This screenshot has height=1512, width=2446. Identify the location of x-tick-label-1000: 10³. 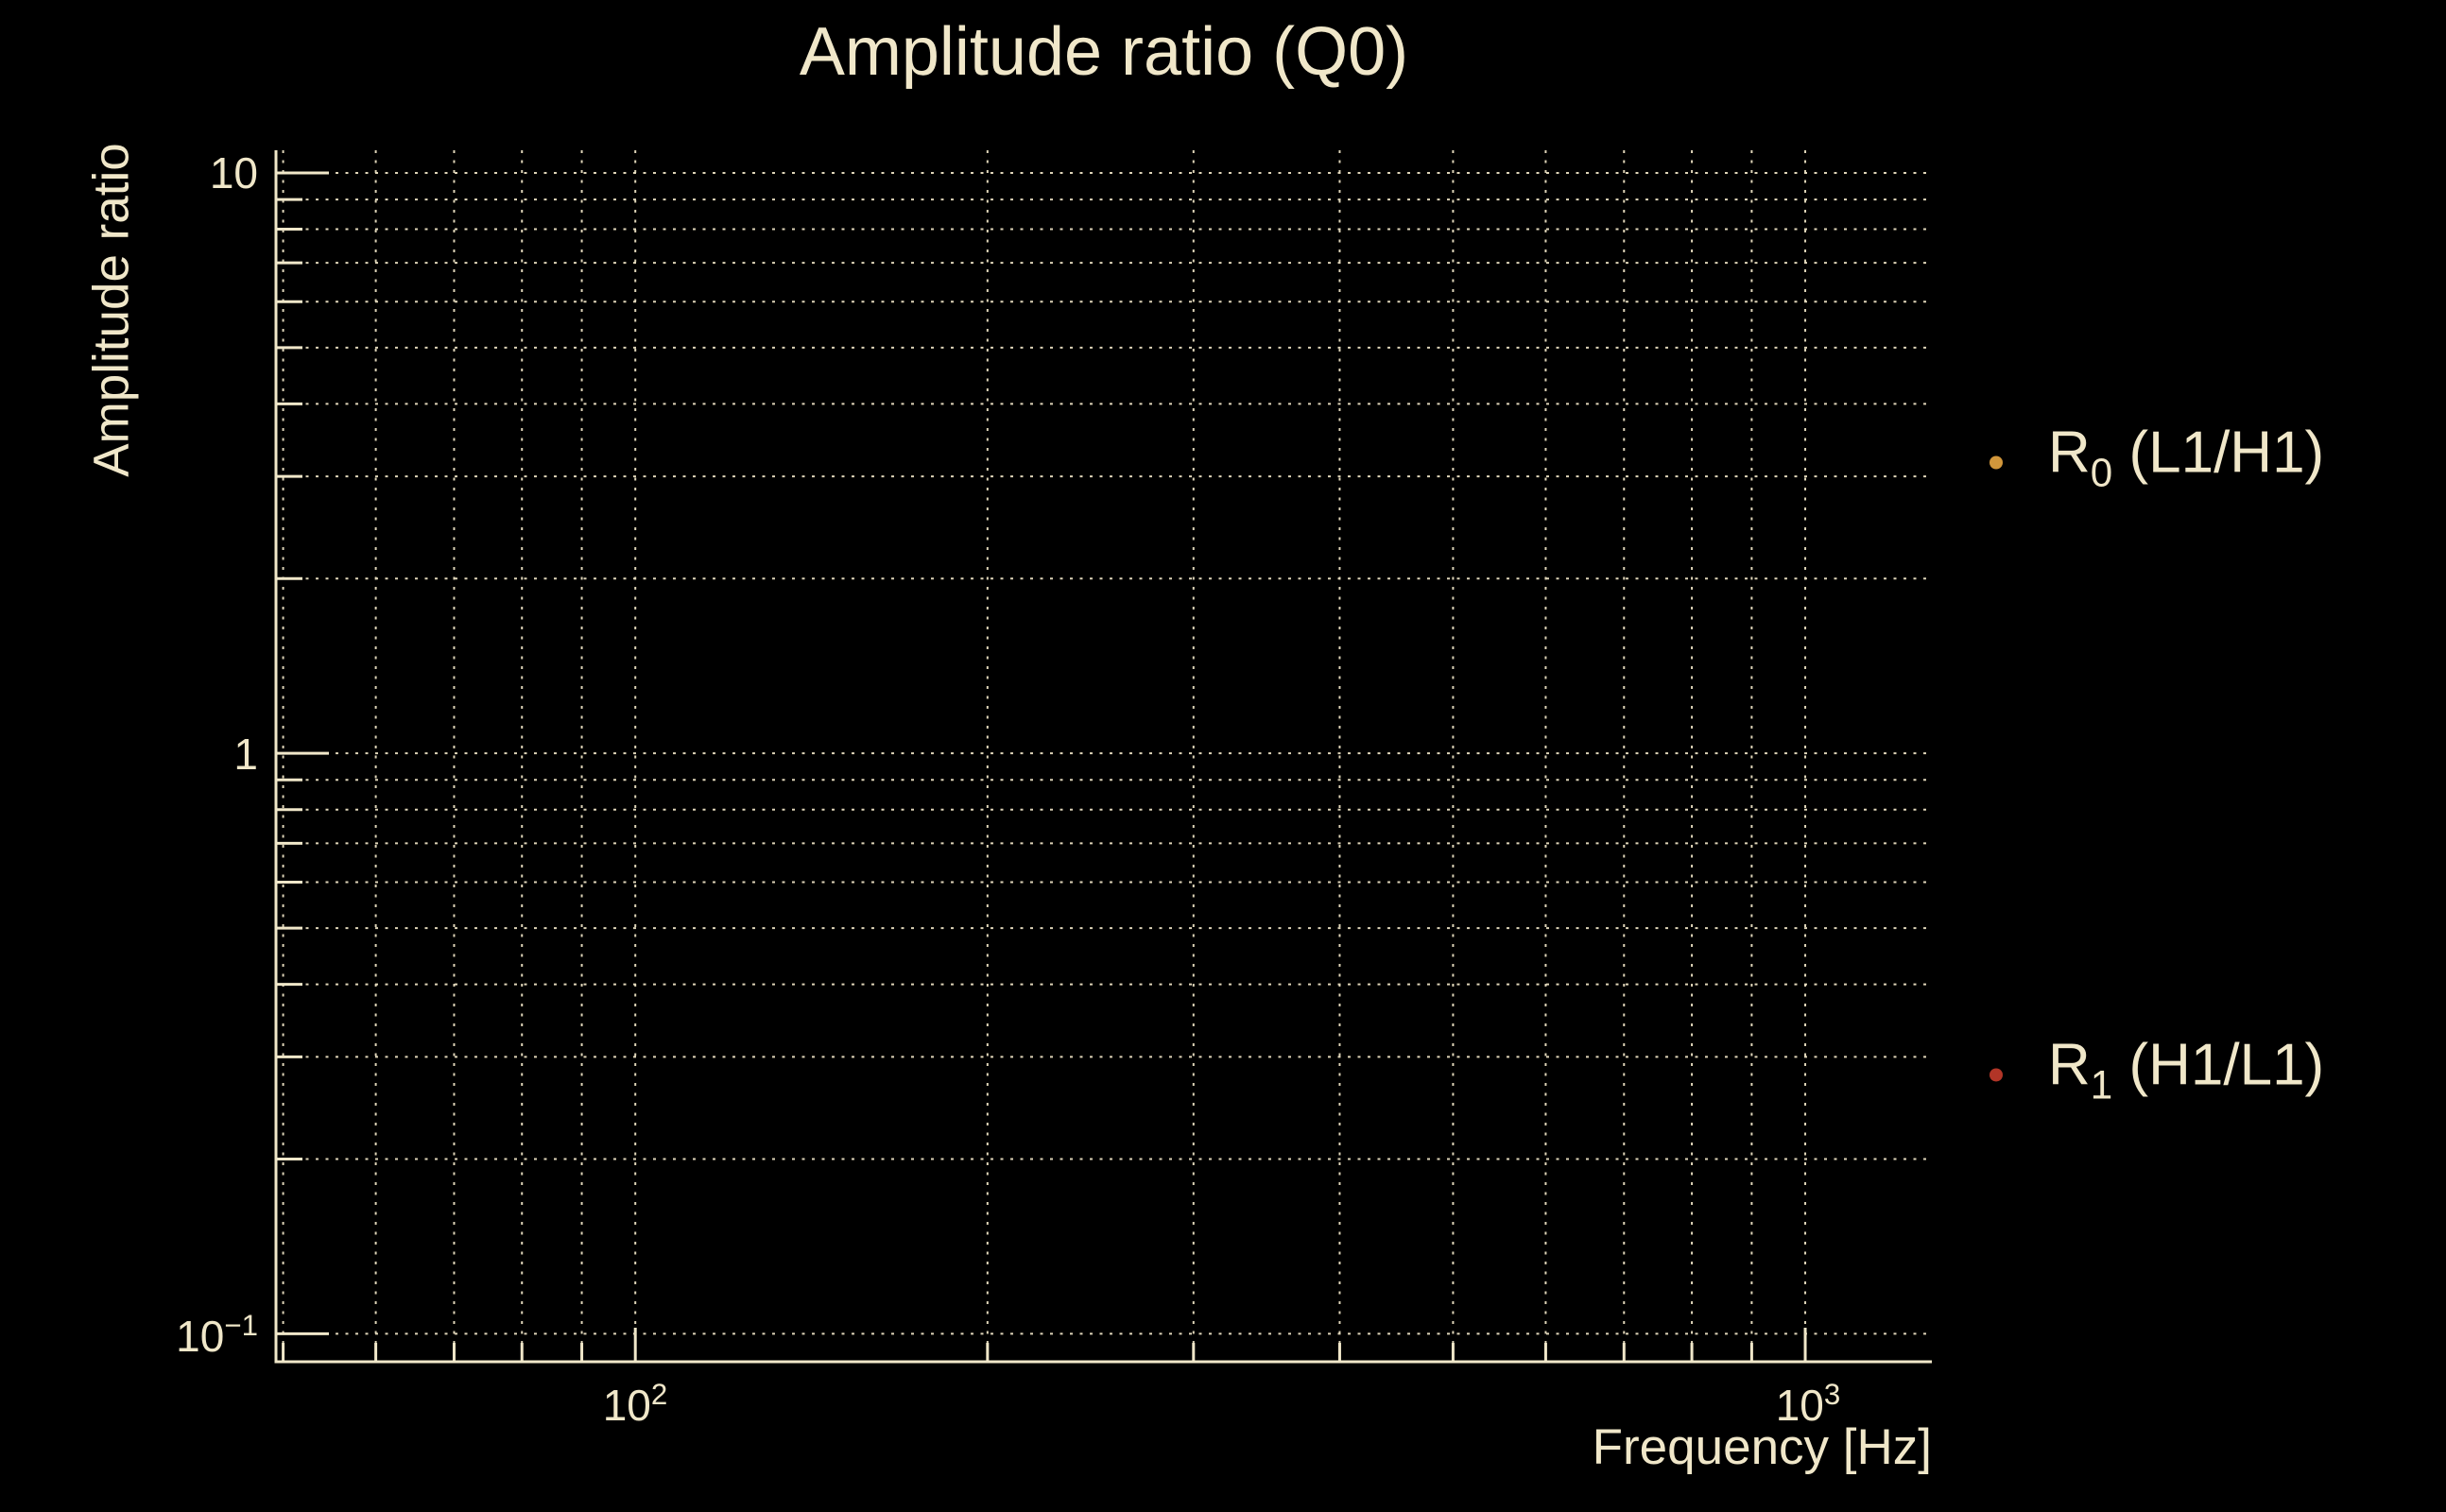
(1808, 1404).